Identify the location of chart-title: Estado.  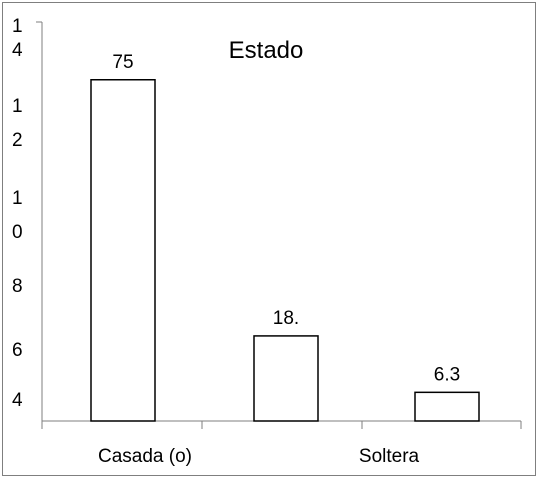
(266, 50).